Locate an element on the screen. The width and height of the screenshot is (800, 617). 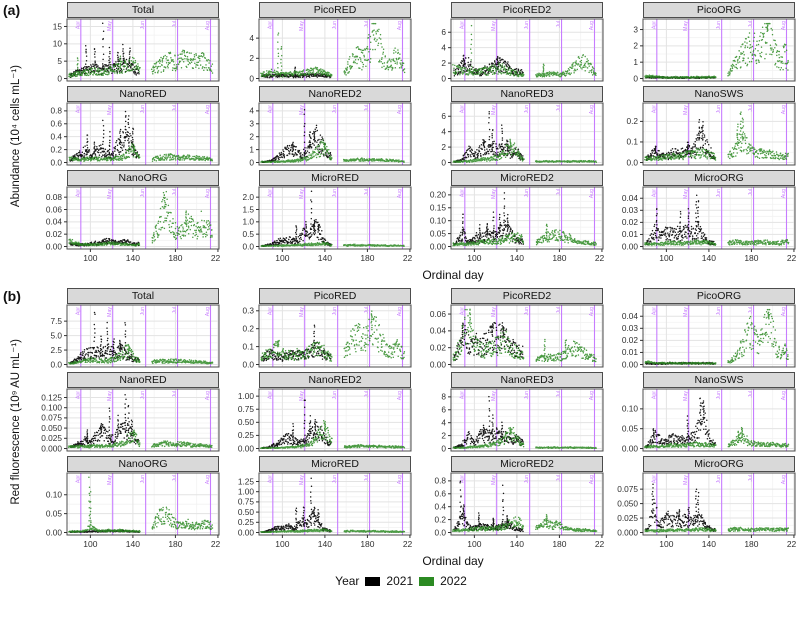
y-tick-label: 15 is located at coordinates (58, 26).